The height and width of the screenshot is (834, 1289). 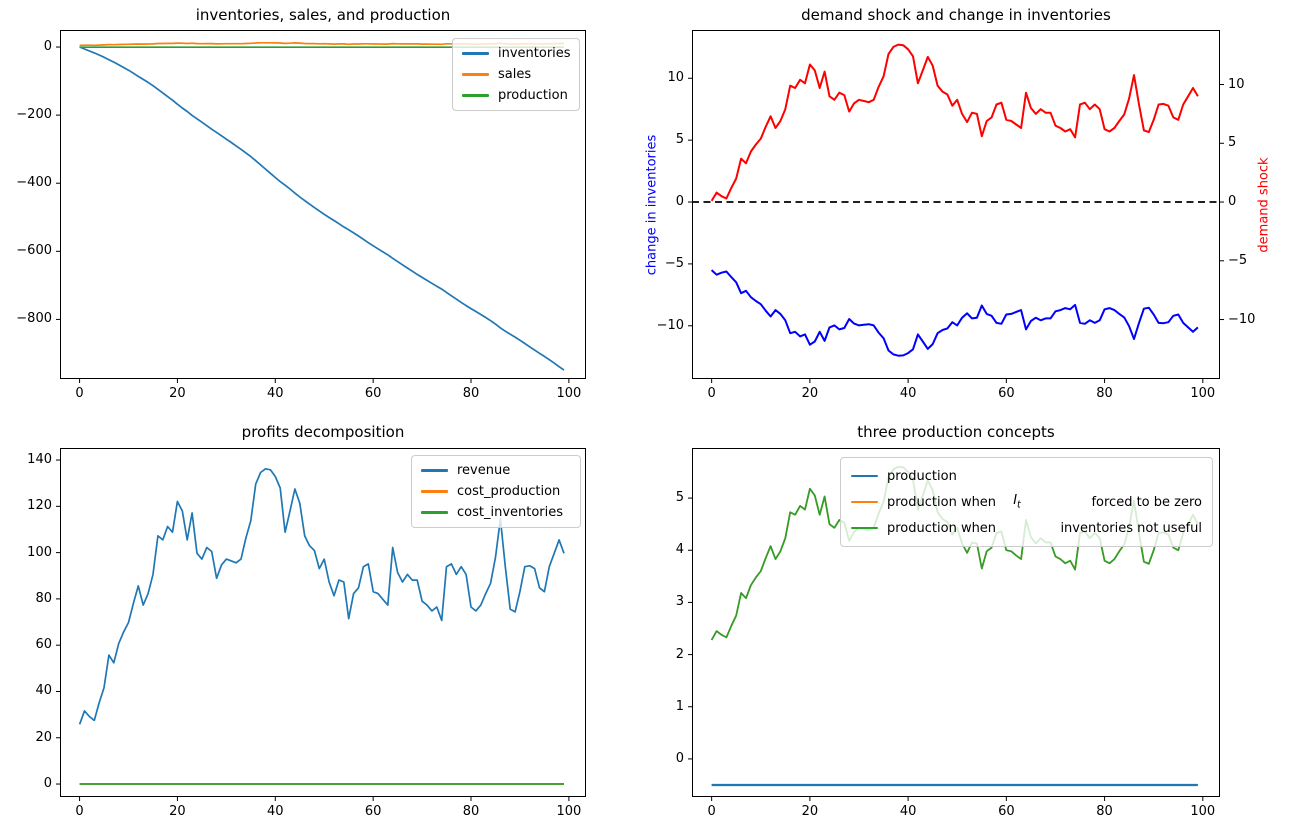 What do you see at coordinates (39, 460) in the screenshot?
I see `y-tick-label: 140` at bounding box center [39, 460].